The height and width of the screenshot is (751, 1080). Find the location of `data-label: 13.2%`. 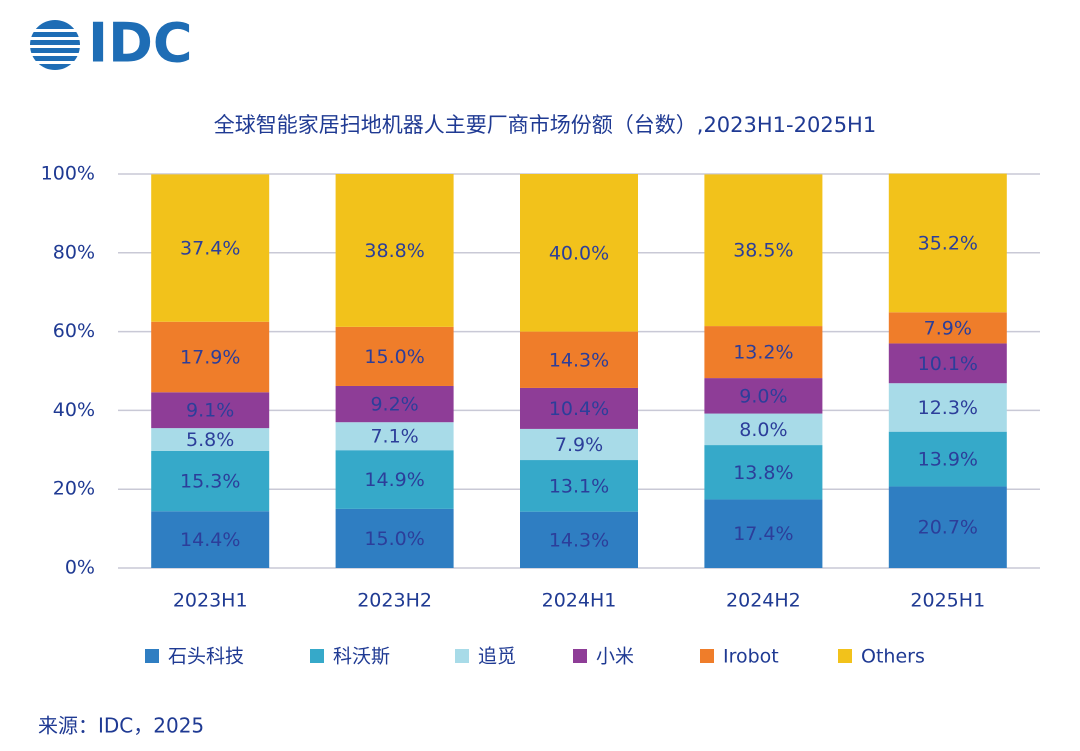

data-label: 13.2% is located at coordinates (763, 353).